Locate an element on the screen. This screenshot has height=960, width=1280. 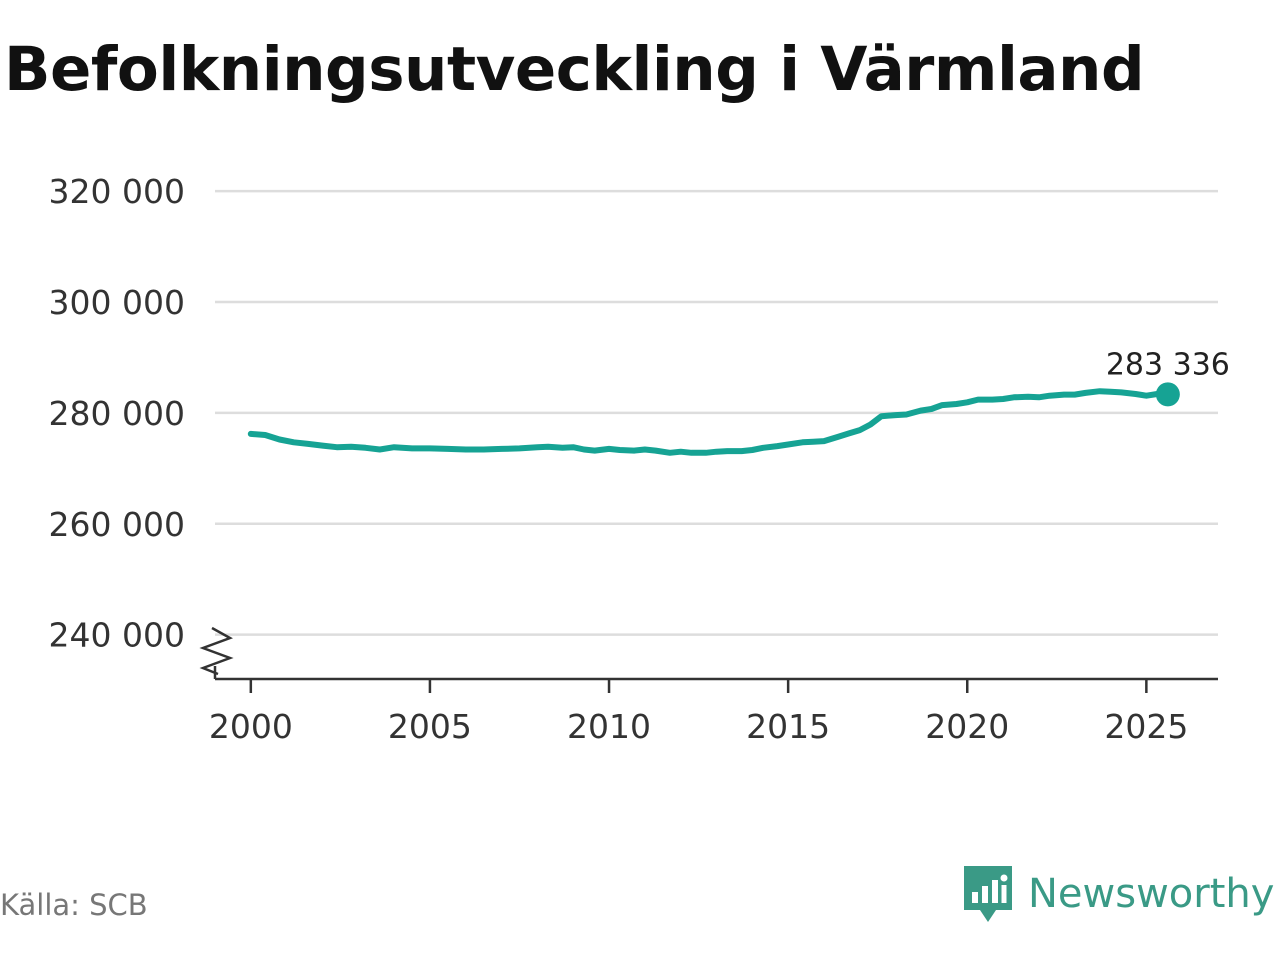
y-tick-label: 260 000 is located at coordinates (117, 524).